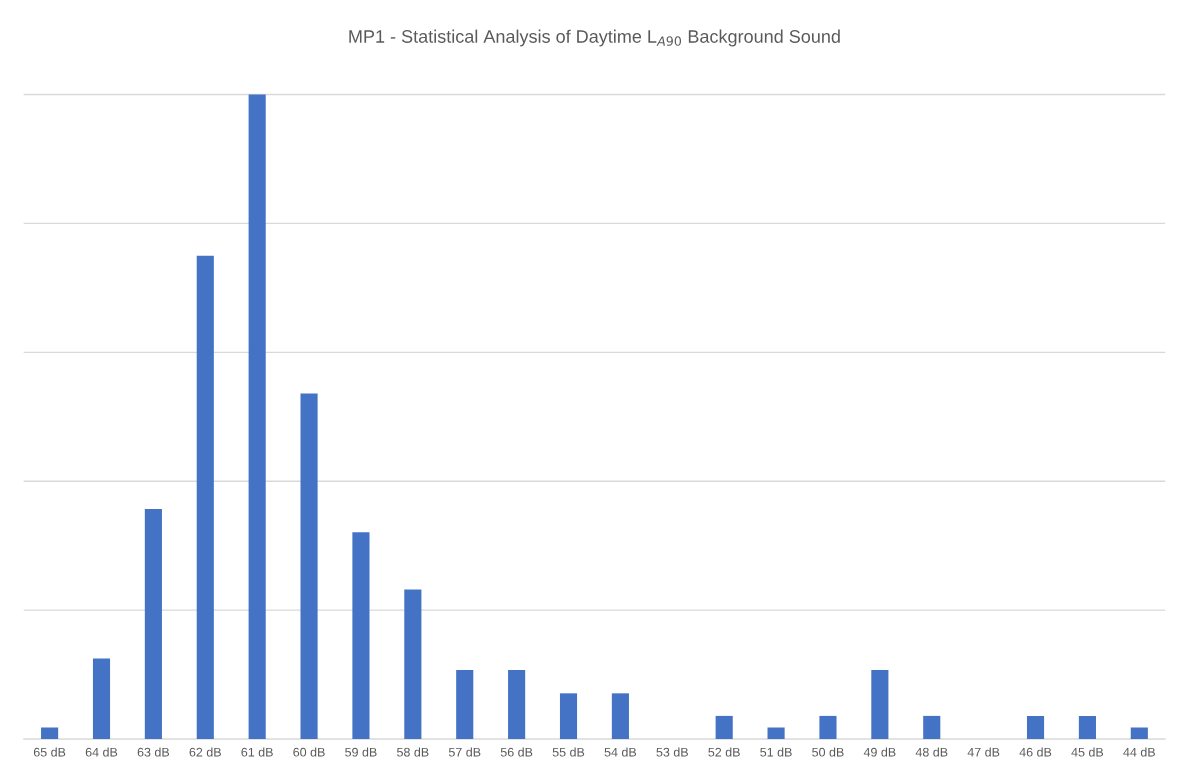 The height and width of the screenshot is (778, 1183). I want to click on x-tick-label: 51 dB, so click(776, 752).